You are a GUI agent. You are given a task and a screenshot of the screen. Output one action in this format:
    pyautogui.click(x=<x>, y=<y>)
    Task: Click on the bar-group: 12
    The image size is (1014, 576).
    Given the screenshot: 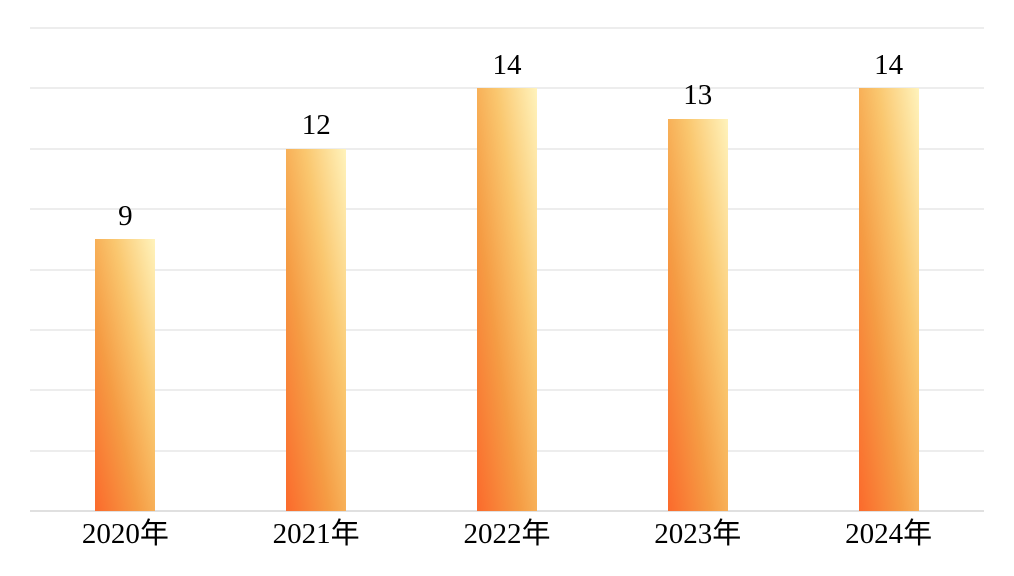 What is the action you would take?
    pyautogui.click(x=316, y=310)
    